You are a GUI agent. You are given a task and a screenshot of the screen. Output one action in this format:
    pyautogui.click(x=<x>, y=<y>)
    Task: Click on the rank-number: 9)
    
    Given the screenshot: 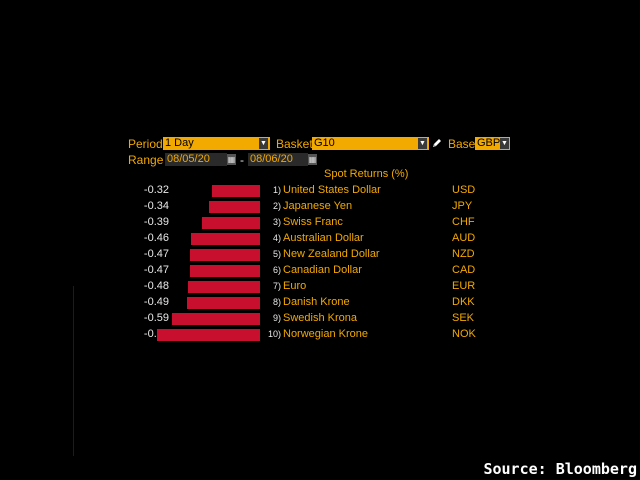 What is the action you would take?
    pyautogui.click(x=276, y=318)
    